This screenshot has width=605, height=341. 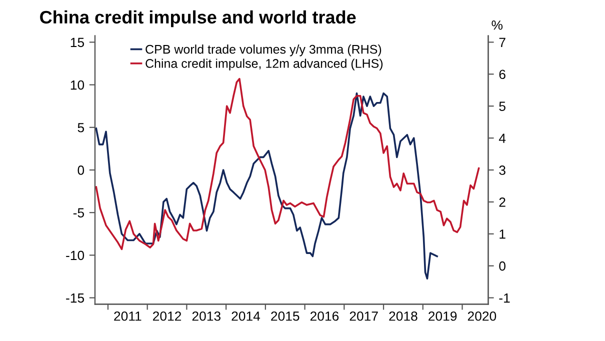 I want to click on x-tick-label: 2014, so click(x=246, y=316).